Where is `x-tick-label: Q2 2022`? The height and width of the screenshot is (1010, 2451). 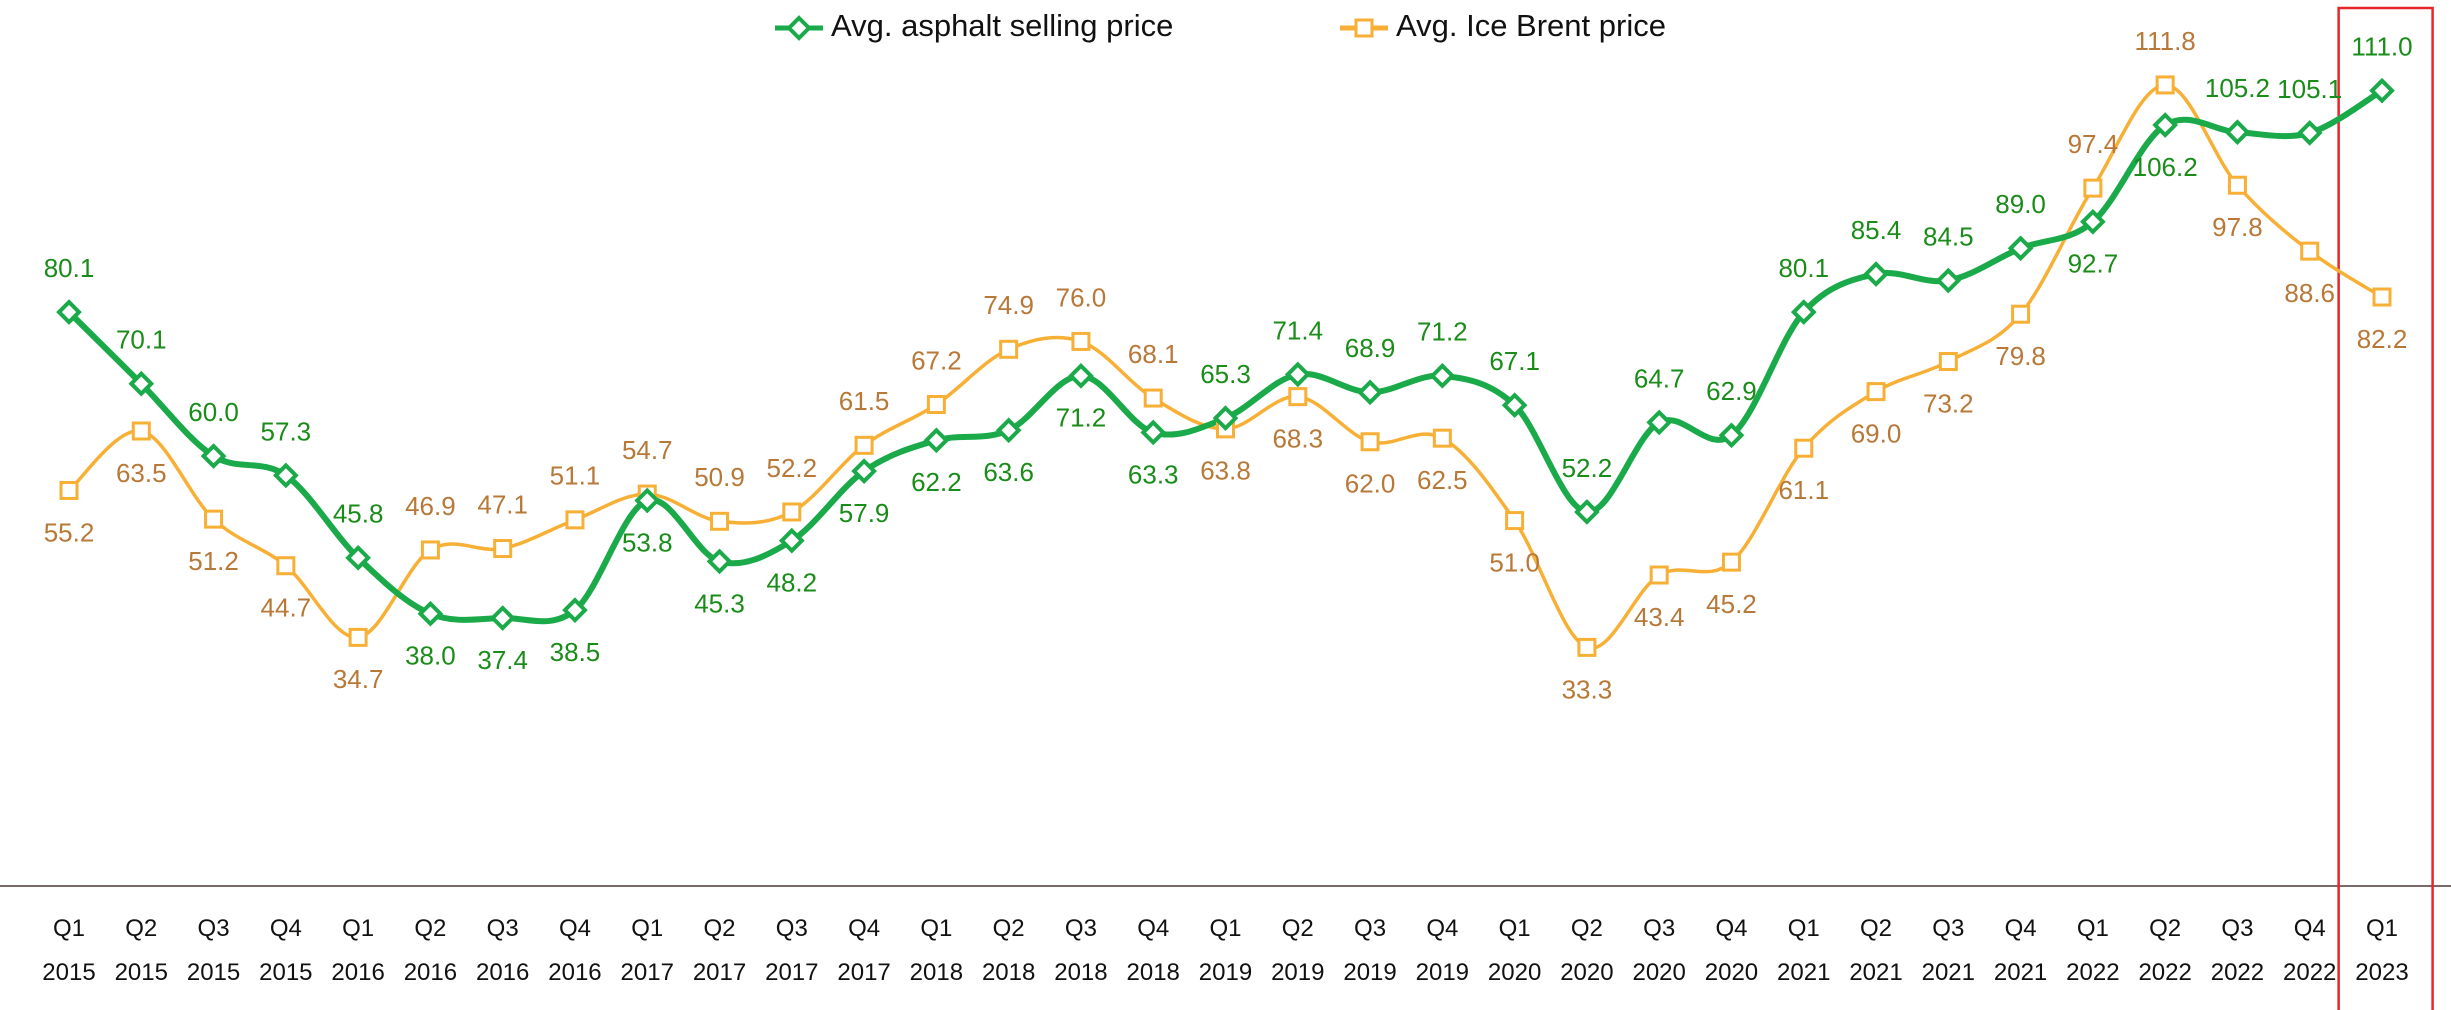
x-tick-label: Q2 2022 is located at coordinates (2164, 950).